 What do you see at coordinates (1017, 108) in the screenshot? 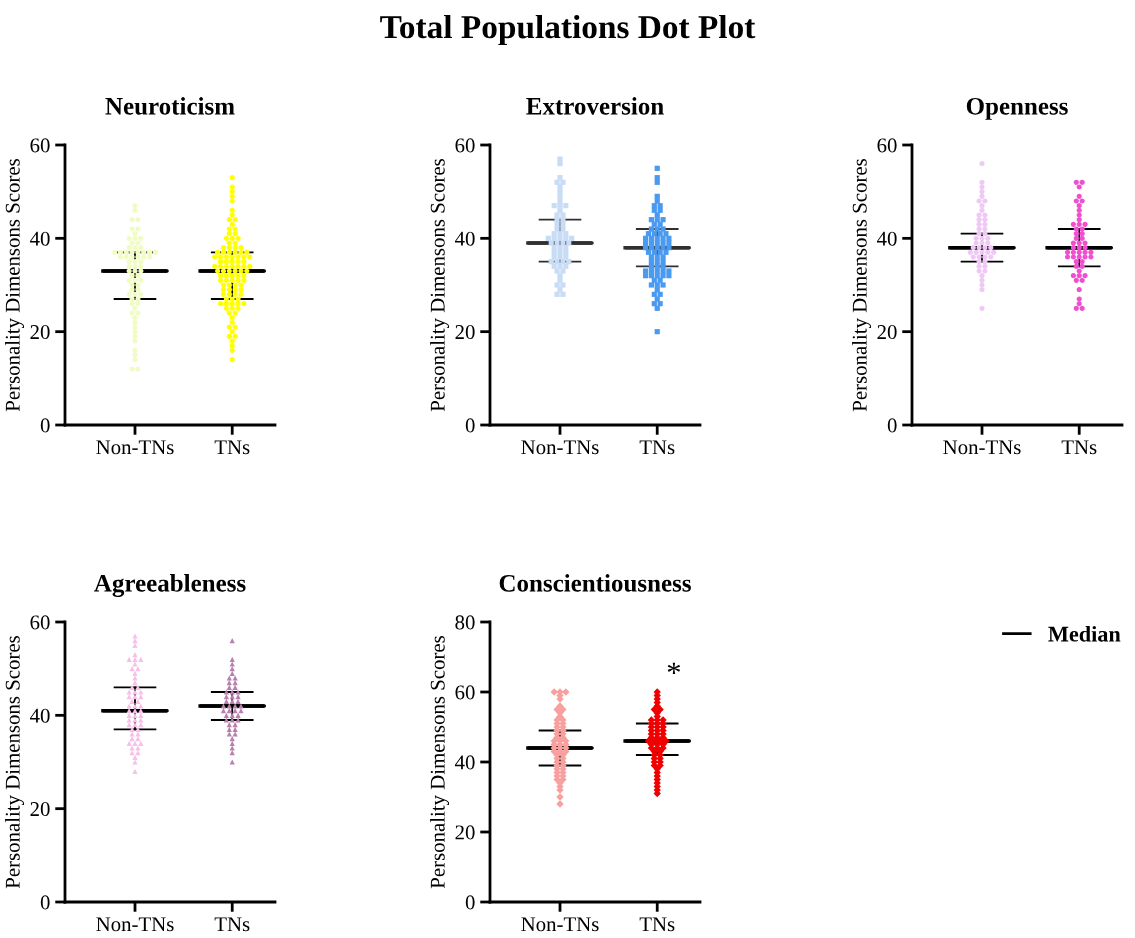
I see `chart-title: Openness` at bounding box center [1017, 108].